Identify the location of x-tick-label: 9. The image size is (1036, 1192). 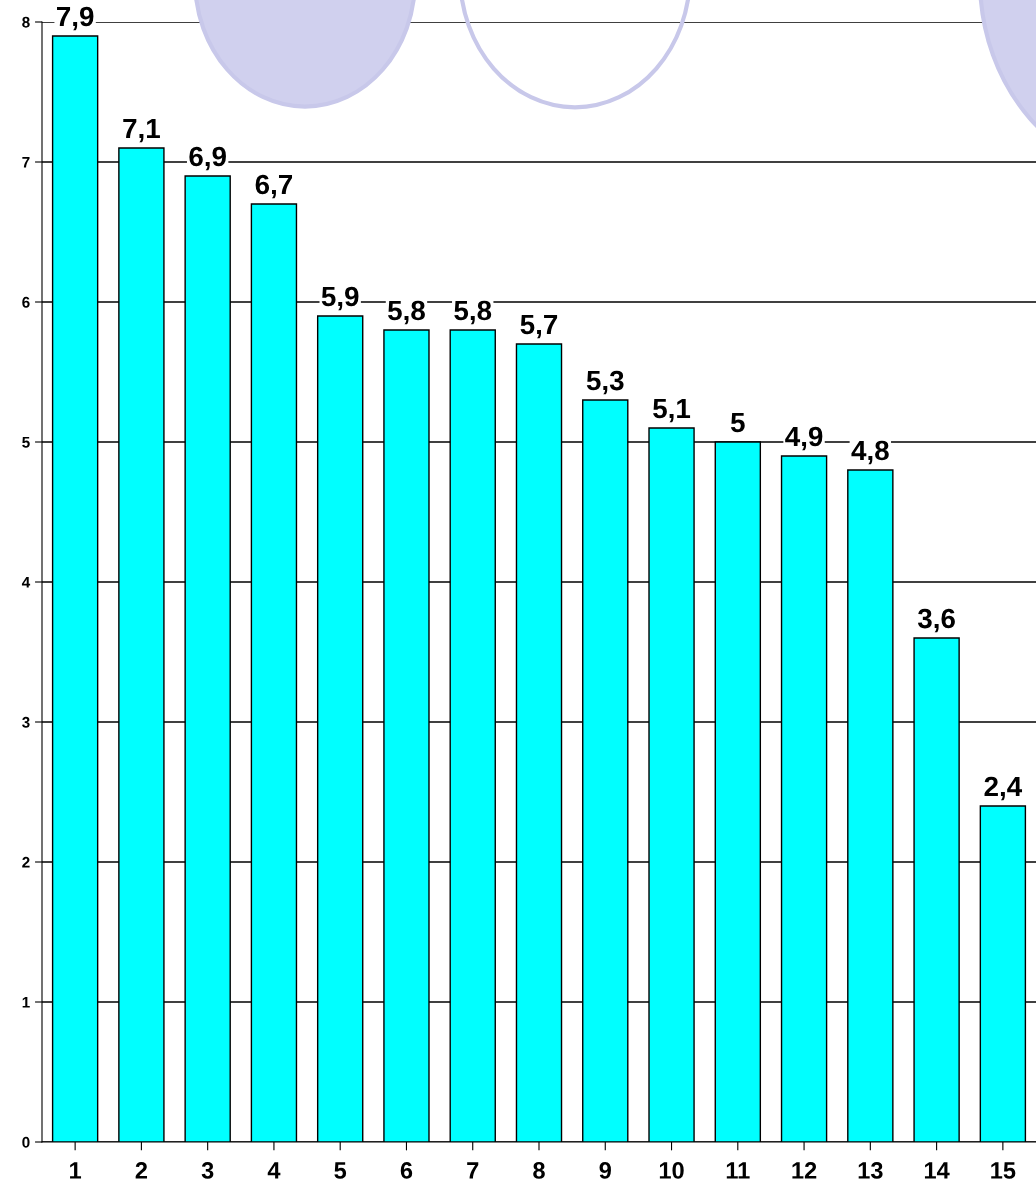
(605, 1170).